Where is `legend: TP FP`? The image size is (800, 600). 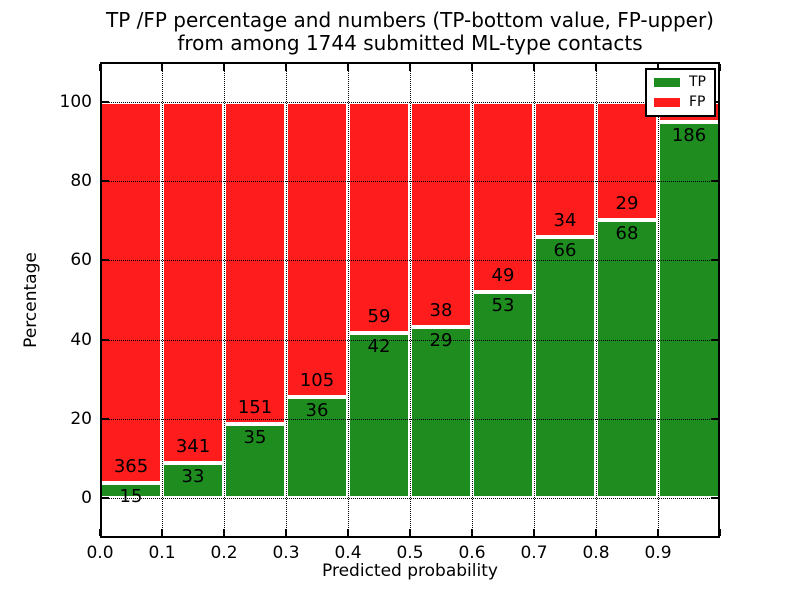 legend: TP FP is located at coordinates (680, 92).